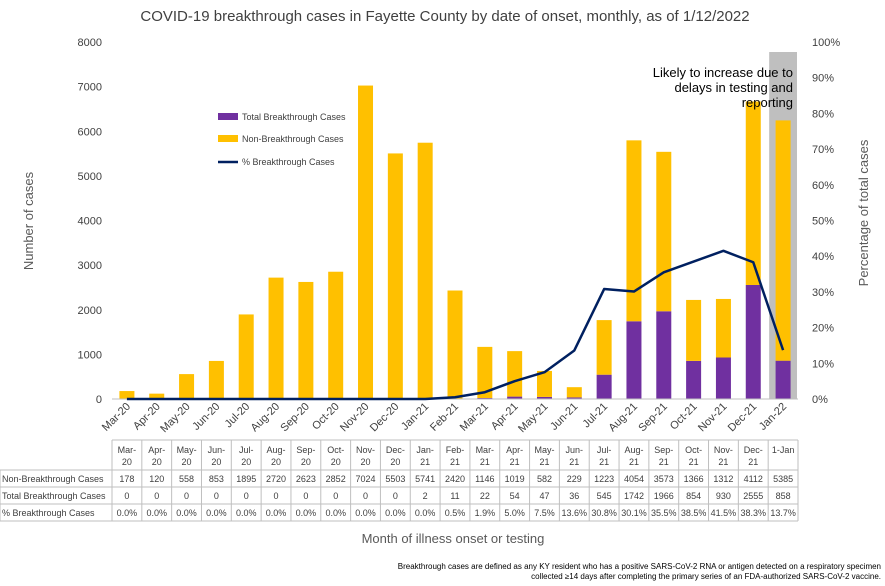 This screenshot has height=586, width=885. What do you see at coordinates (453, 538) in the screenshot?
I see `x-axis-title: Month of illness onset or testing` at bounding box center [453, 538].